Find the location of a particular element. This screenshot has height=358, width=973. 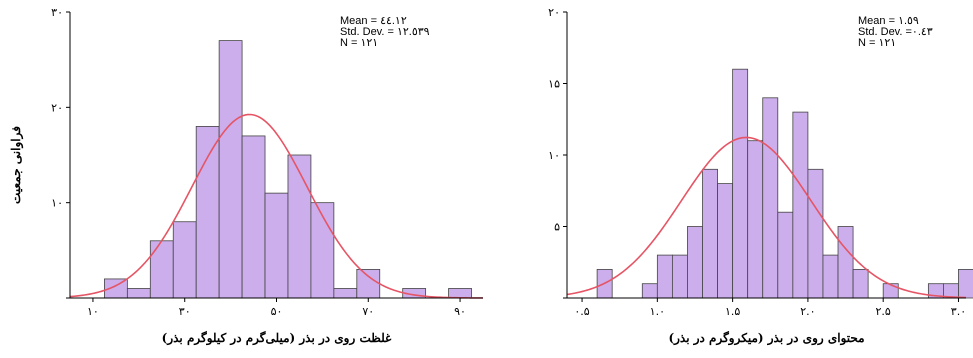

stats-line: Std. Dev. = ١٢.٥٣٩ is located at coordinates (385, 32).